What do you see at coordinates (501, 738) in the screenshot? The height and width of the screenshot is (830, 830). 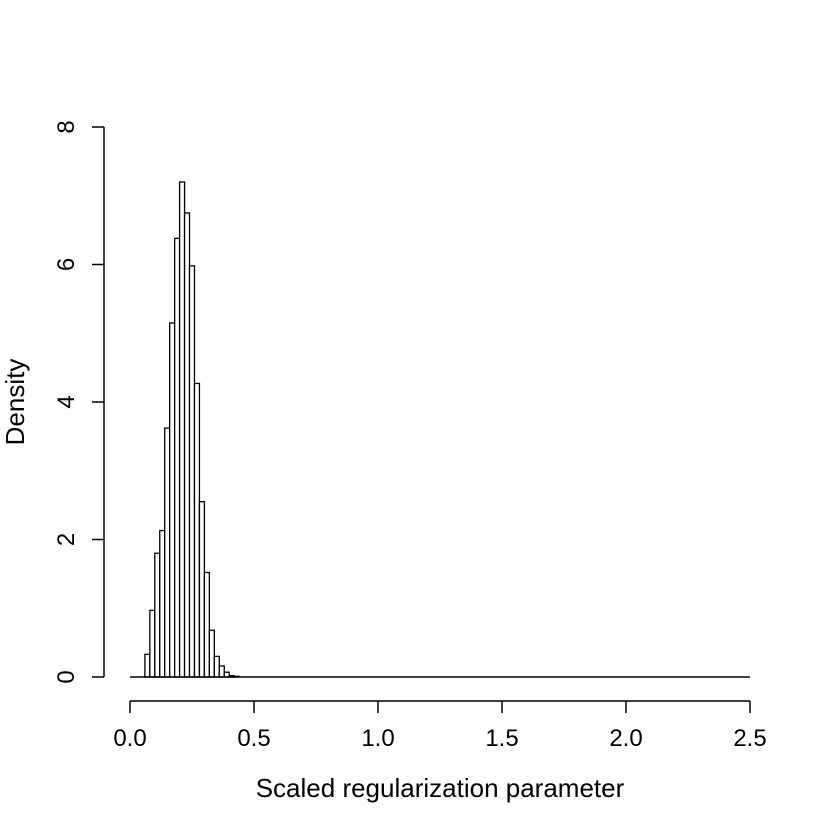 I see `x-tick-label: 1.5` at bounding box center [501, 738].